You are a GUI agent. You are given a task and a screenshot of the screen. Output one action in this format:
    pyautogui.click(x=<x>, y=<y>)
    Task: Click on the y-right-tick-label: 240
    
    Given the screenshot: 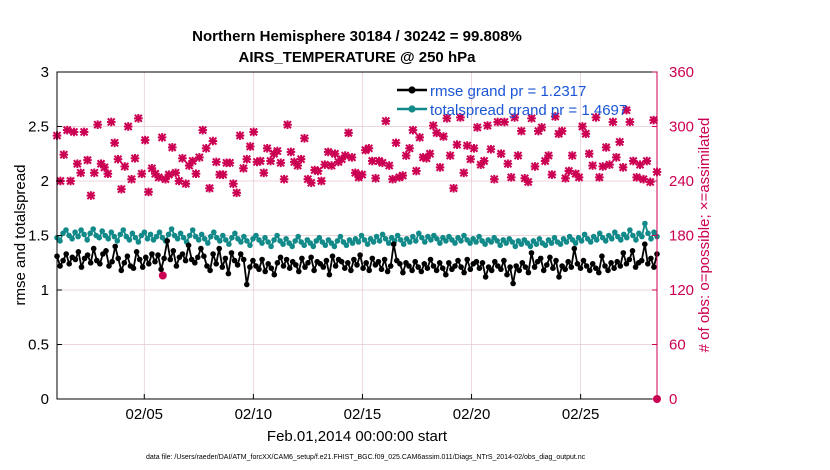 What is the action you would take?
    pyautogui.click(x=681, y=181)
    